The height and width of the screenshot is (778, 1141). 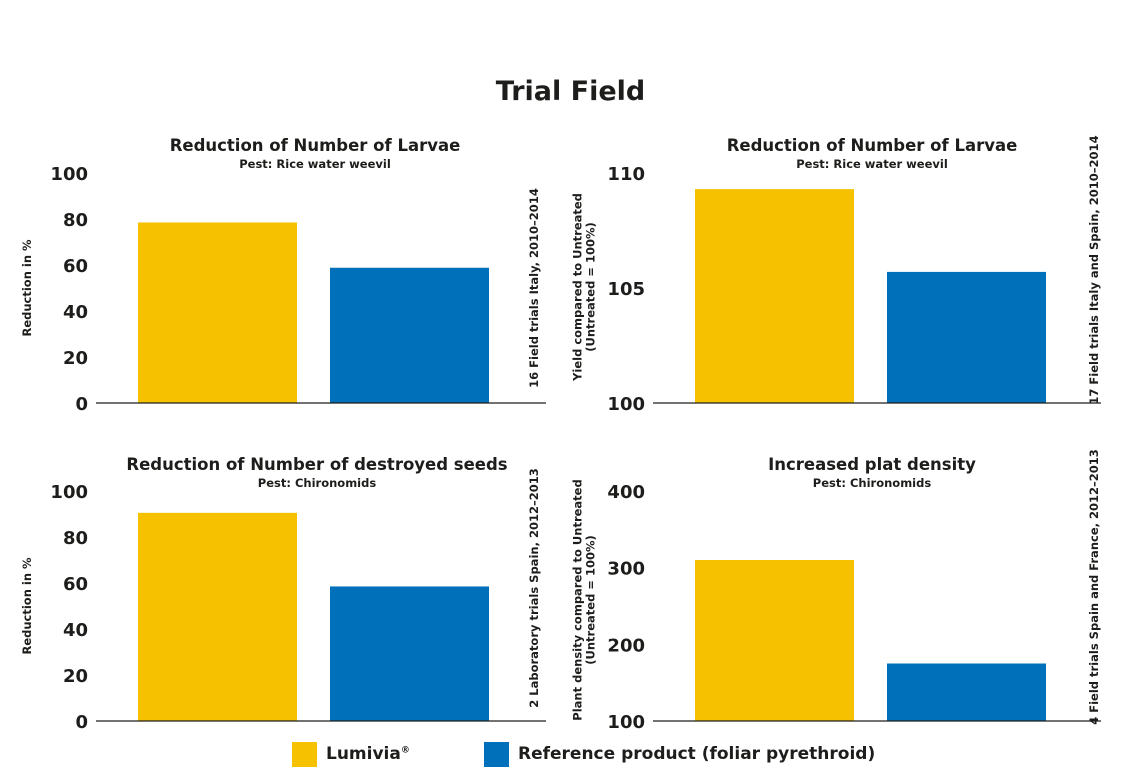 What do you see at coordinates (626, 492) in the screenshot?
I see `y-tick-label: 400` at bounding box center [626, 492].